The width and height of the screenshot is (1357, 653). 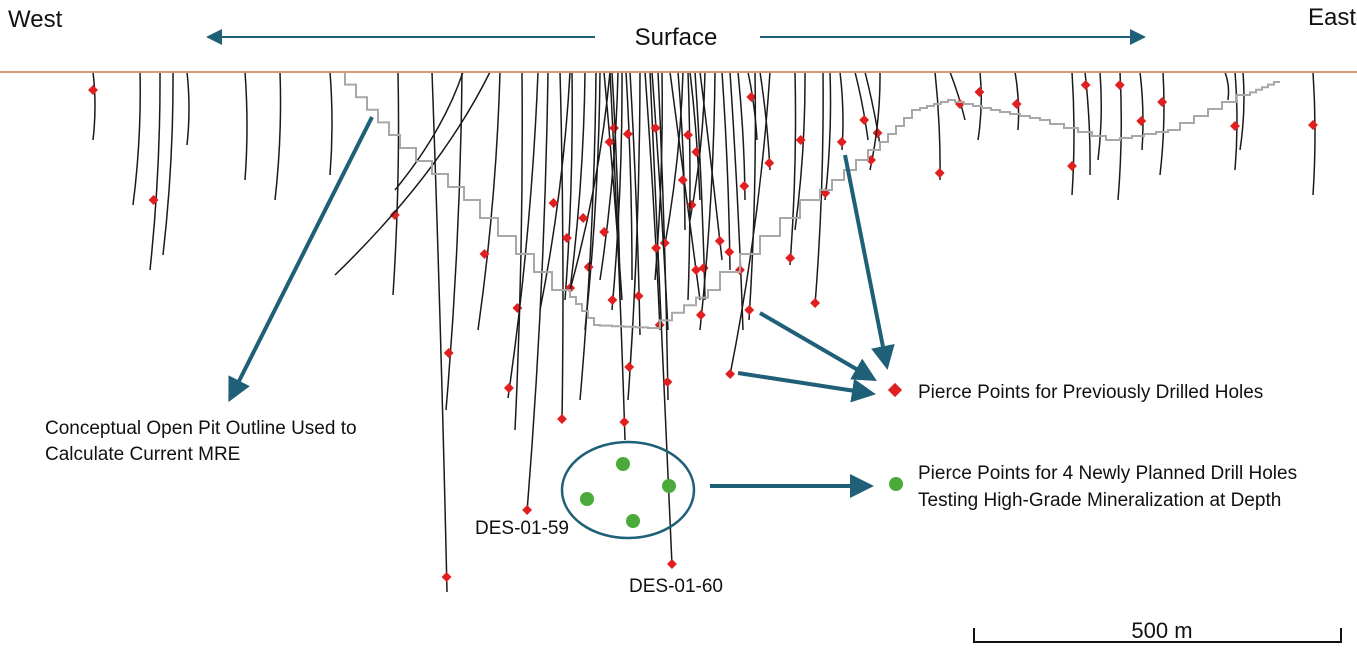 I want to click on scale-bar, so click(x=1157, y=635).